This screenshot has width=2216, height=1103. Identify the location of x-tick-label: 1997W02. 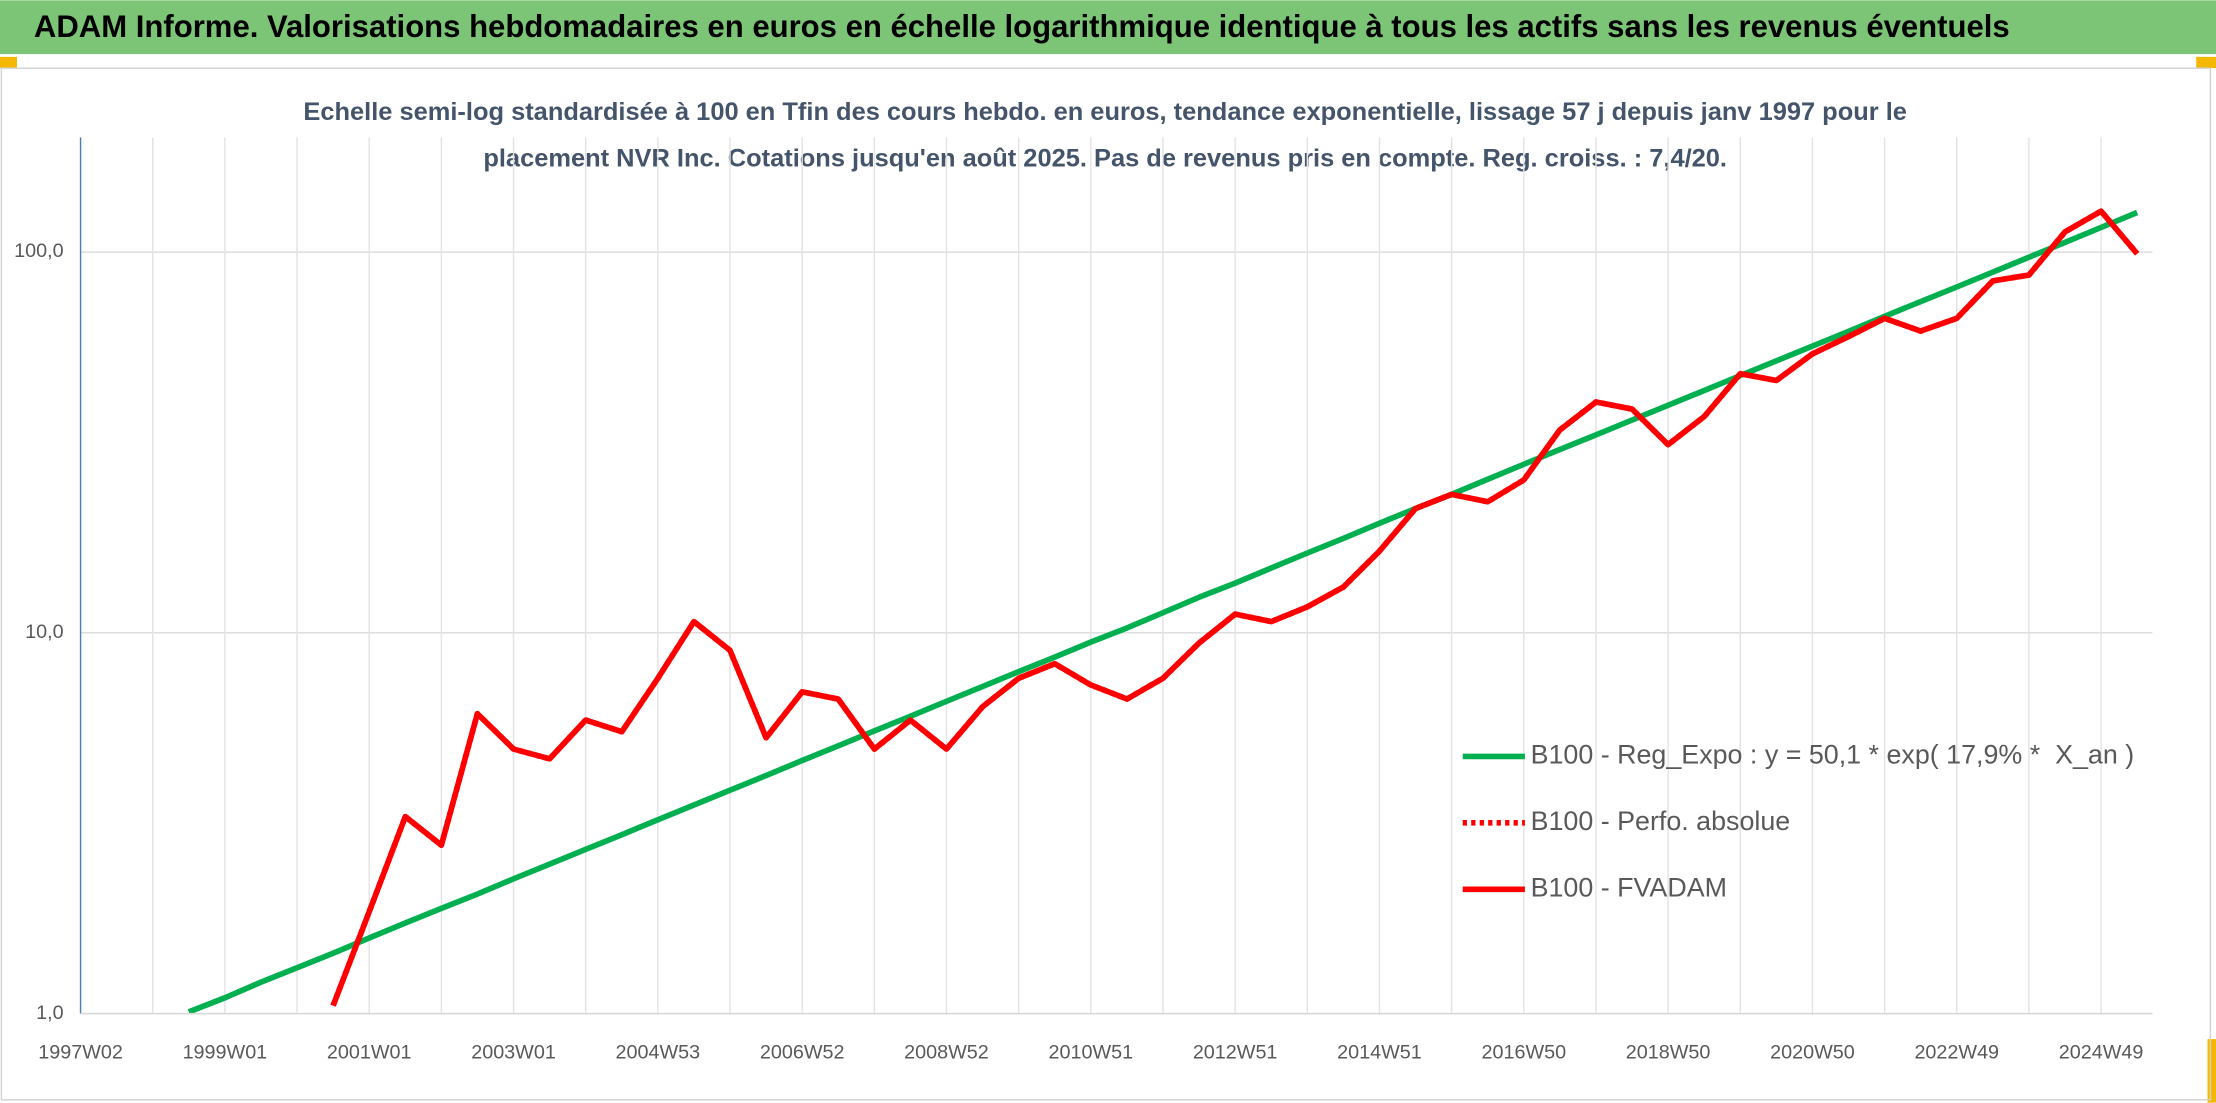
(80, 1052).